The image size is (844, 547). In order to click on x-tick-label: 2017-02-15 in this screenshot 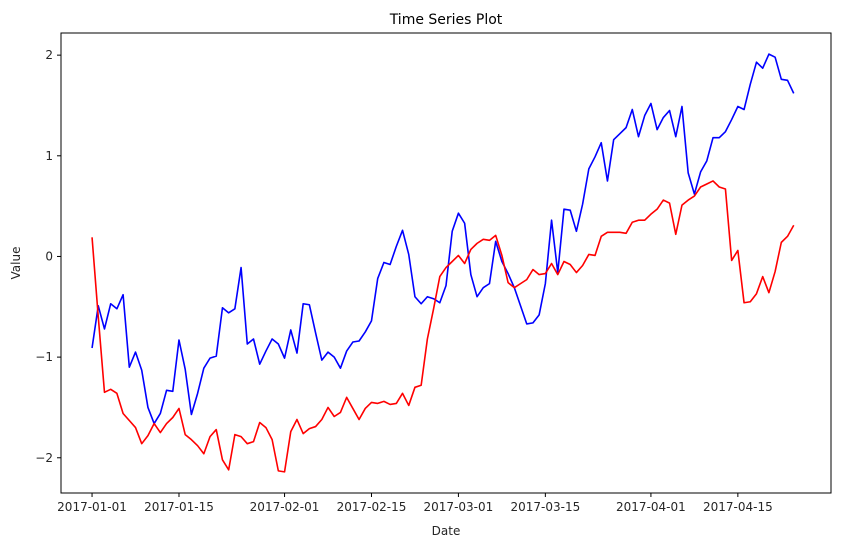, I will do `click(372, 507)`.